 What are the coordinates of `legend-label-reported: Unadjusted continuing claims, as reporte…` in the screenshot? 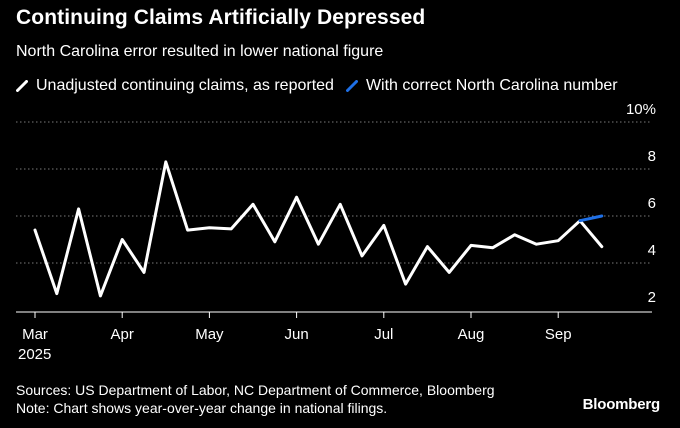 It's located at (185, 85).